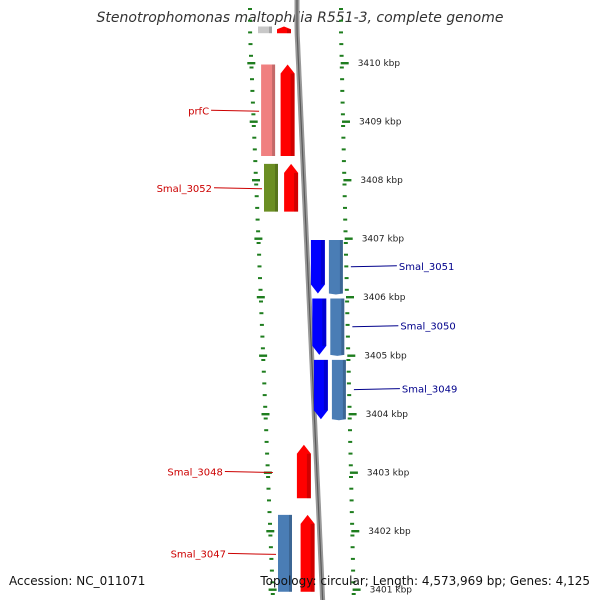 This screenshot has height=600, width=600. I want to click on gene-label: Smal_3051, so click(426, 267).